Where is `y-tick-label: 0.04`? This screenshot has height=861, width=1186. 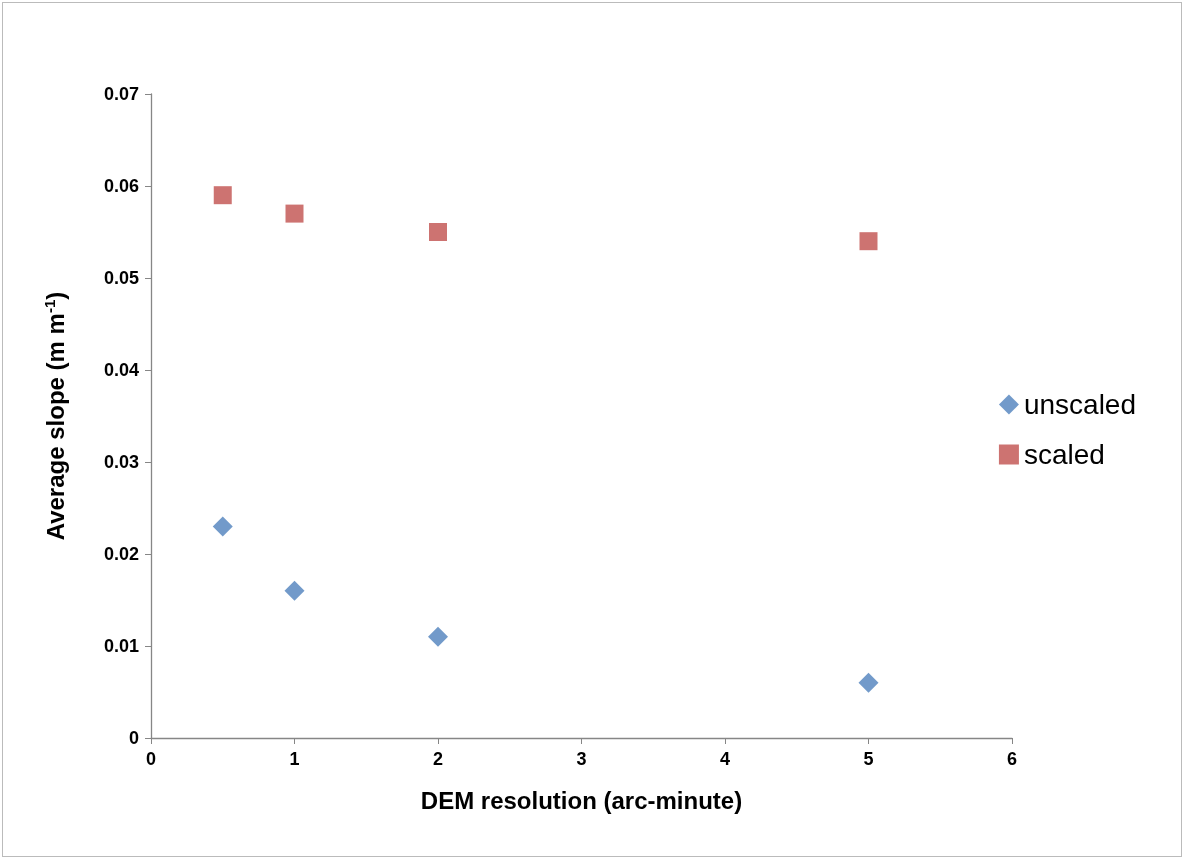 y-tick-label: 0.04 is located at coordinates (121, 370).